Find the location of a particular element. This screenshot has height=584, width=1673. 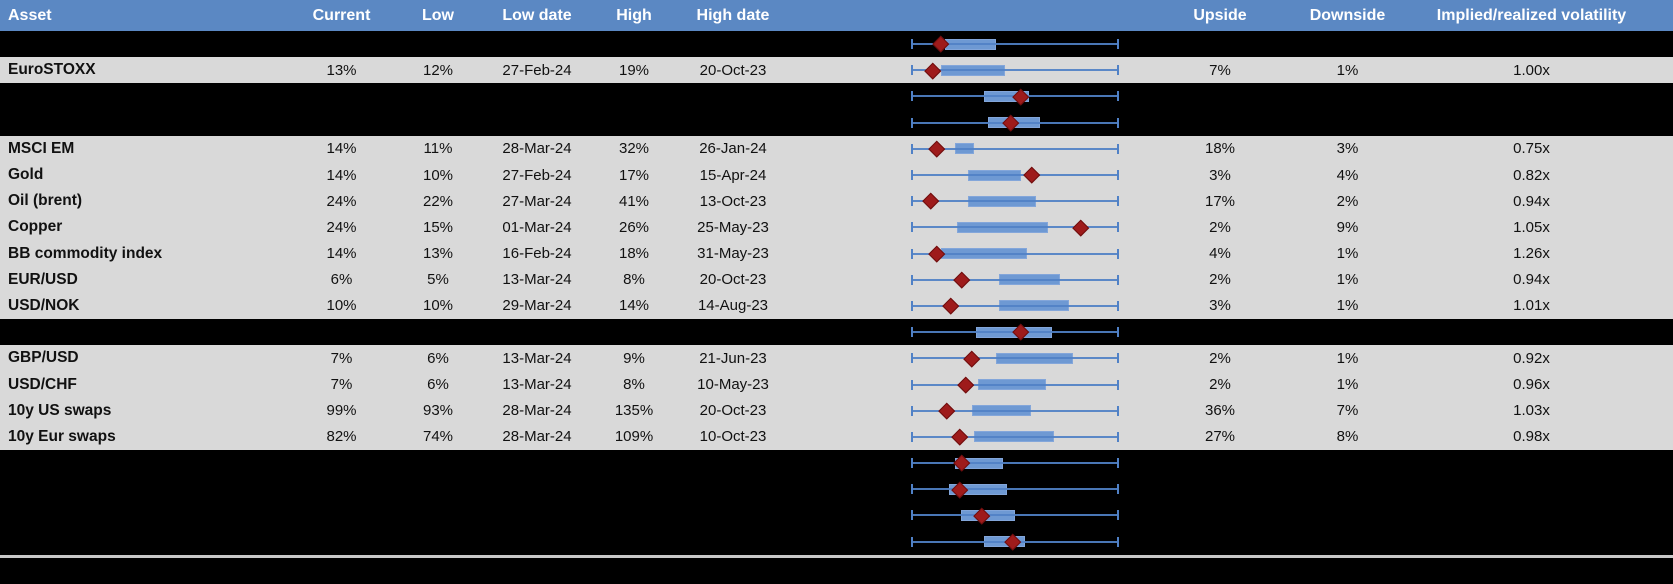

current-cell: 7% is located at coordinates (341, 385).